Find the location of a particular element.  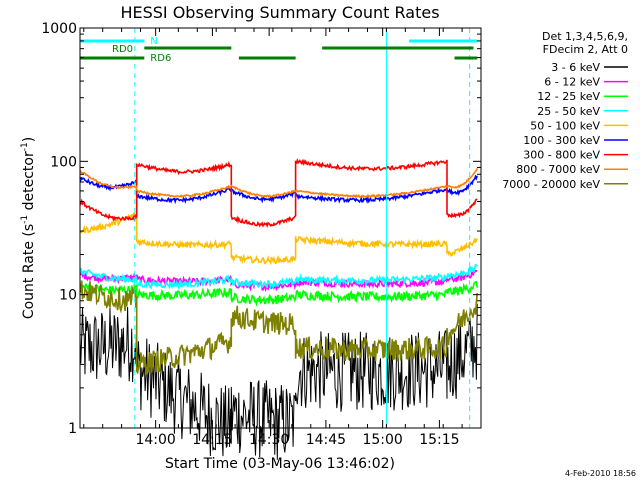

legend-header-1: FDecim 2, Att 0 is located at coordinates (585, 49).